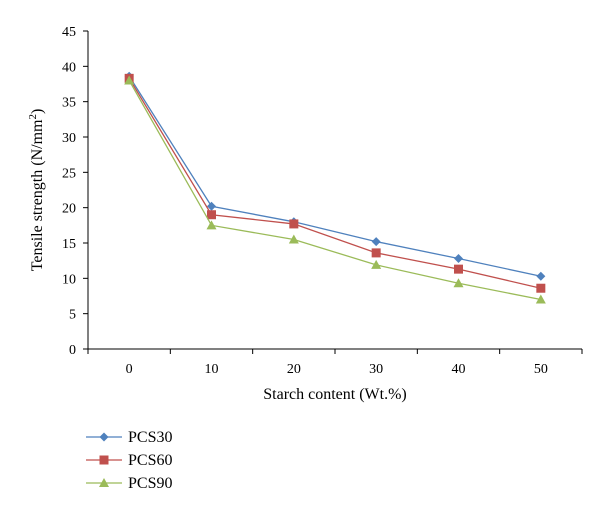 The height and width of the screenshot is (516, 600). What do you see at coordinates (459, 369) in the screenshot?
I see `x-tick-label: 40` at bounding box center [459, 369].